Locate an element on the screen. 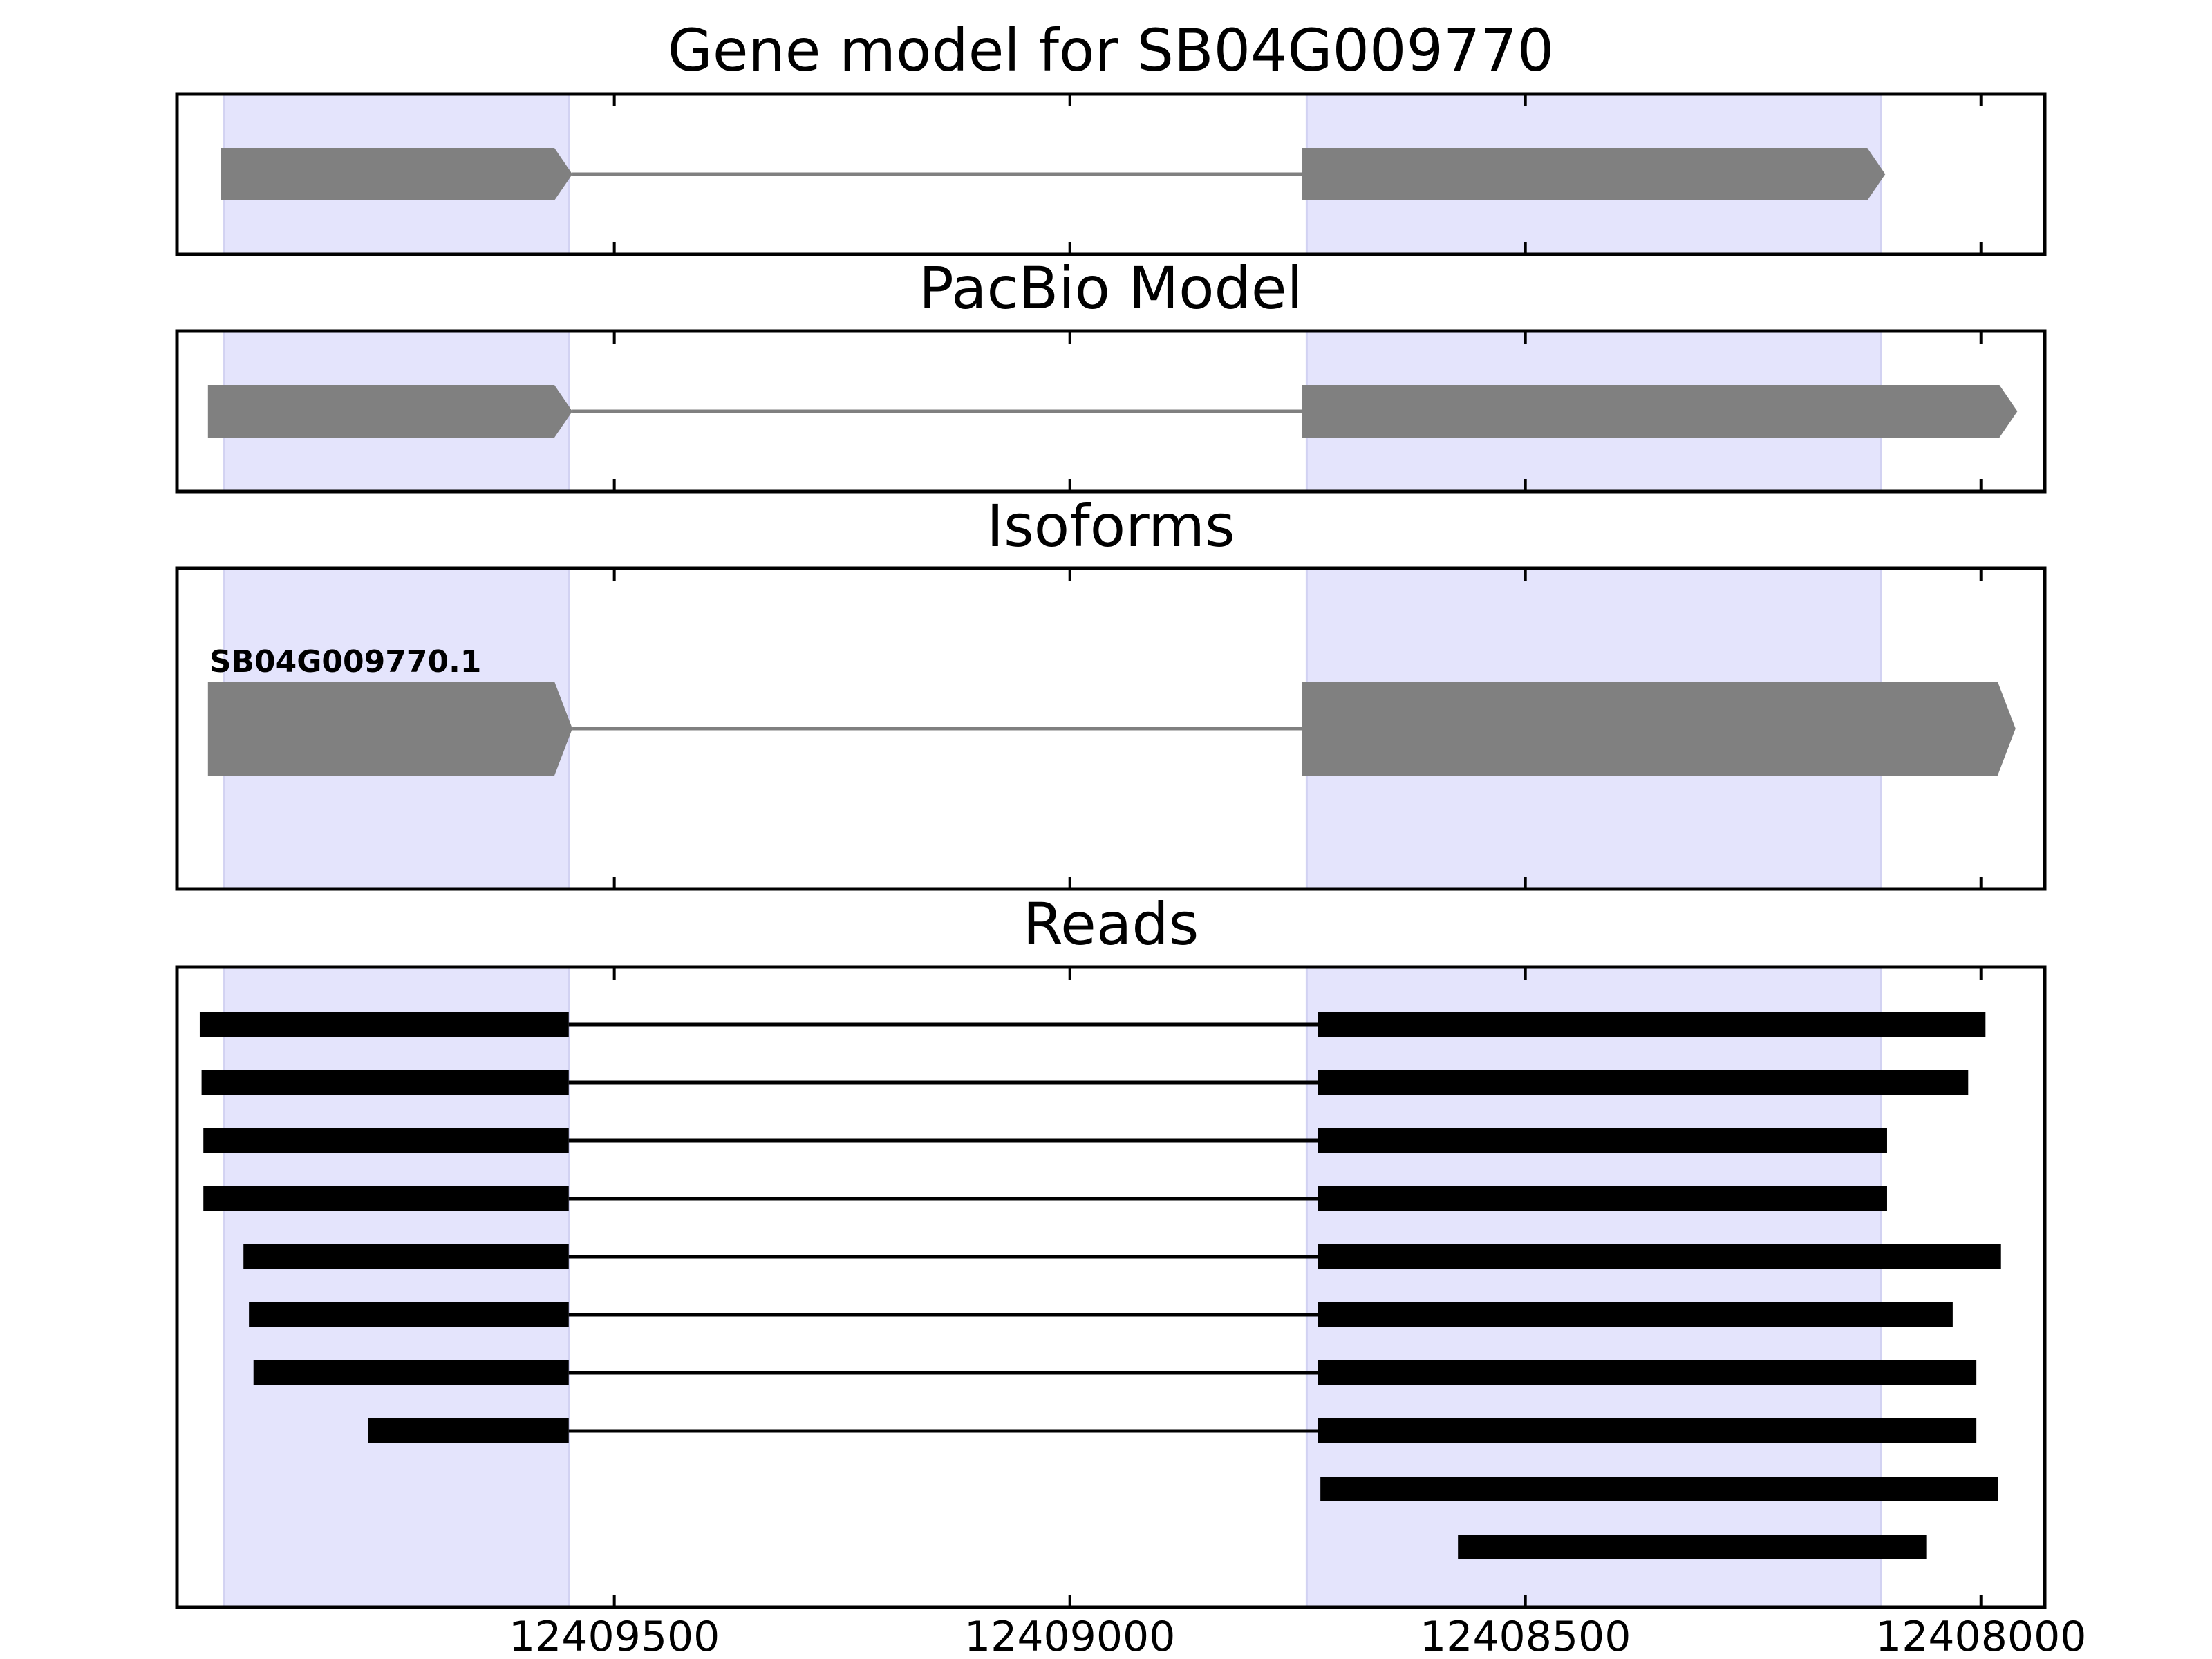 The image size is (2212, 1659). panel-2: PacBio Model is located at coordinates (1111, 374).